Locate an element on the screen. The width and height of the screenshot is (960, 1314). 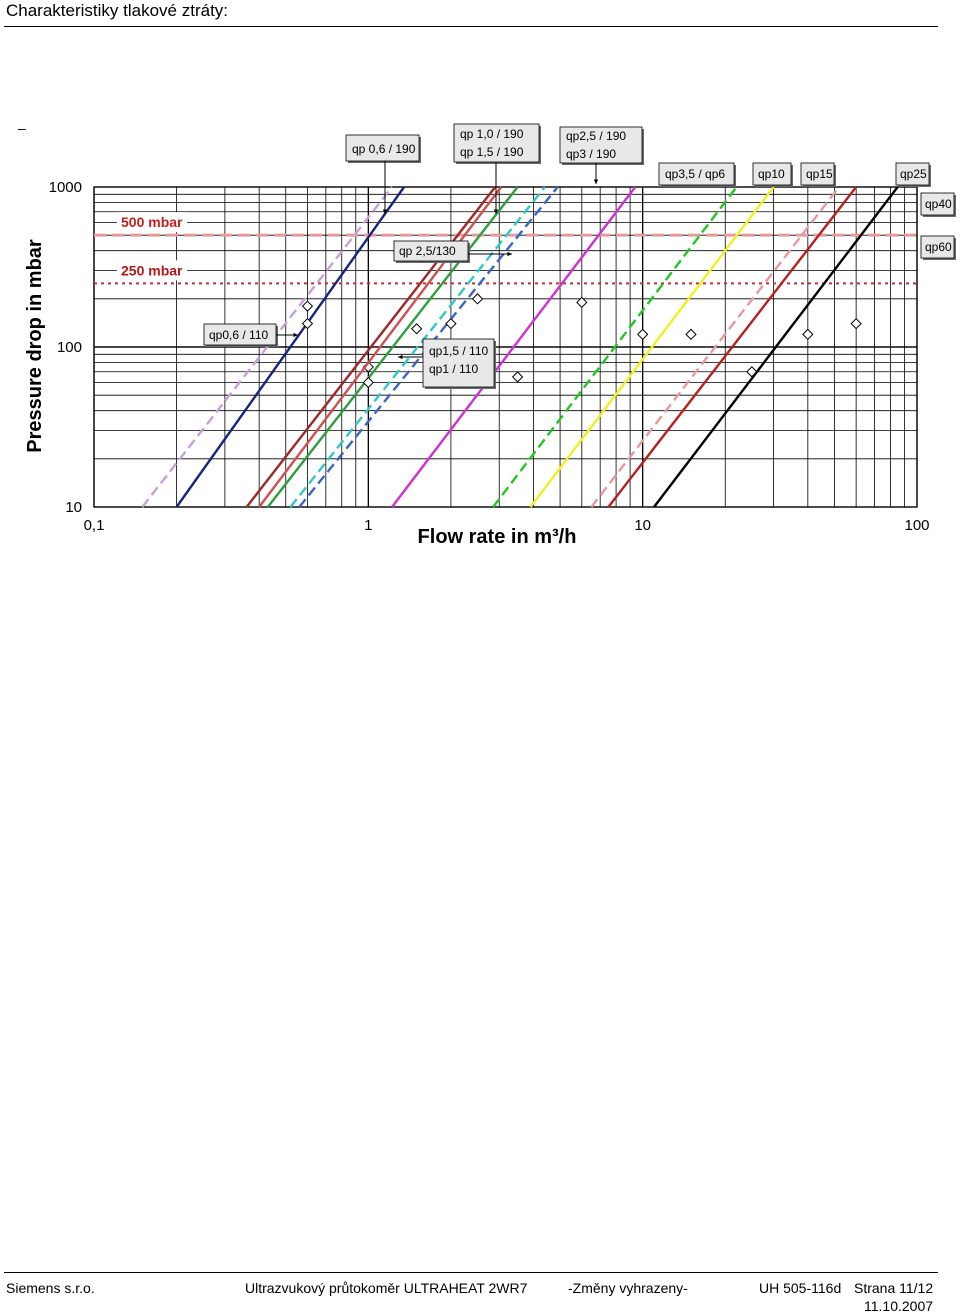
annotation-label: qp60 is located at coordinates (938, 247).